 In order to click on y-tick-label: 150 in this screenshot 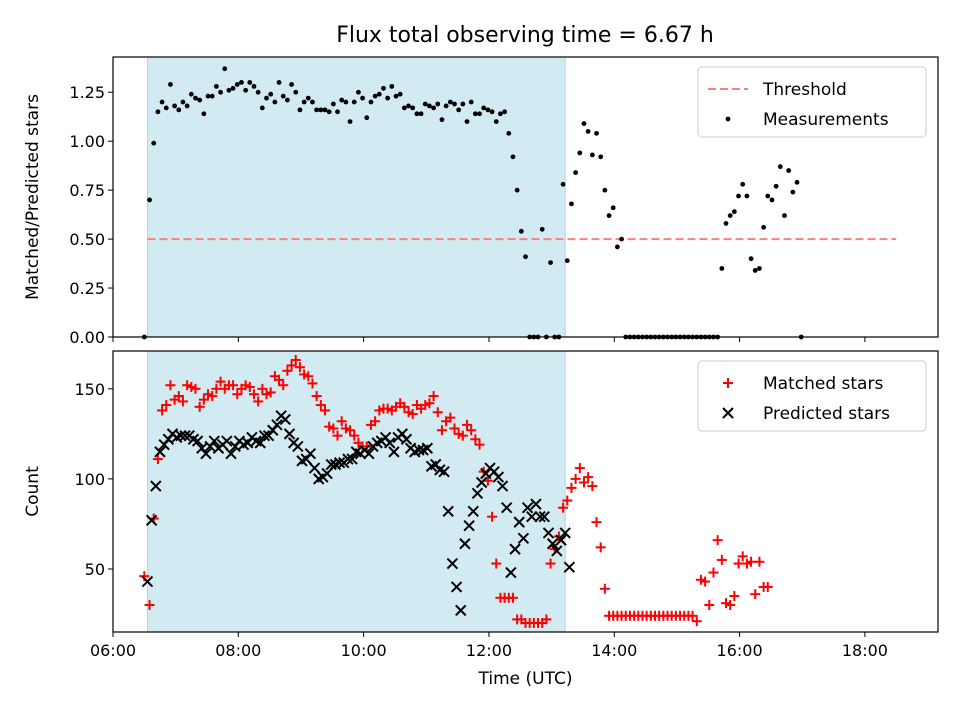, I will do `click(89, 389)`.